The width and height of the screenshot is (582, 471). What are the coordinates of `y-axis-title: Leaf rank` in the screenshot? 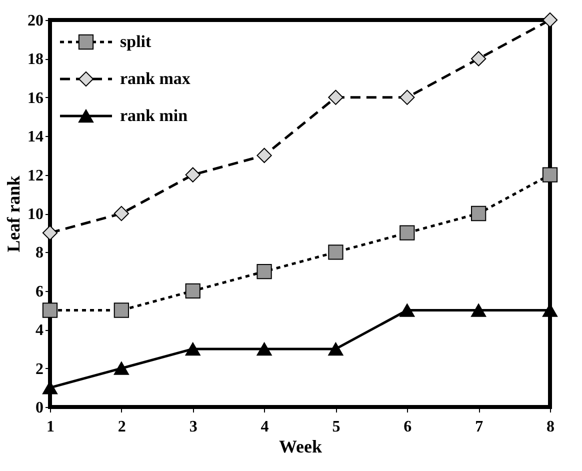 It's located at (14, 214).